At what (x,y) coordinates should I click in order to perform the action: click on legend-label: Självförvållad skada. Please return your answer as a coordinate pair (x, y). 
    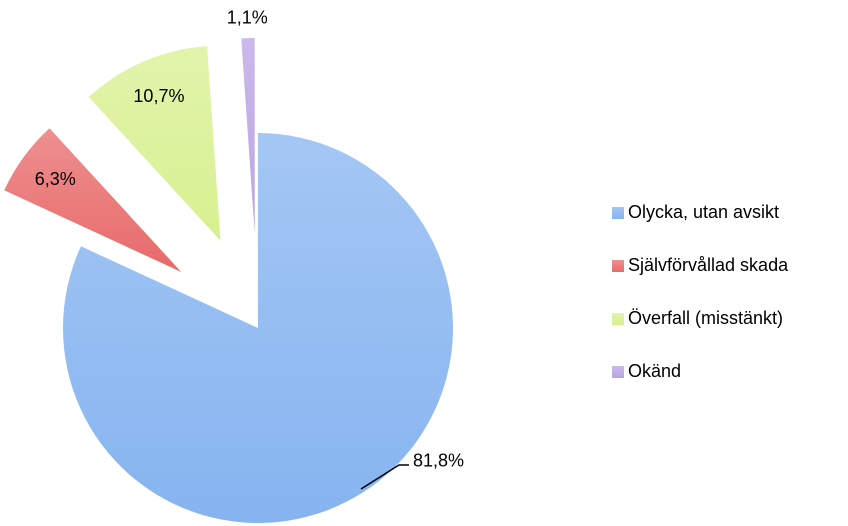
    Looking at the image, I should click on (708, 265).